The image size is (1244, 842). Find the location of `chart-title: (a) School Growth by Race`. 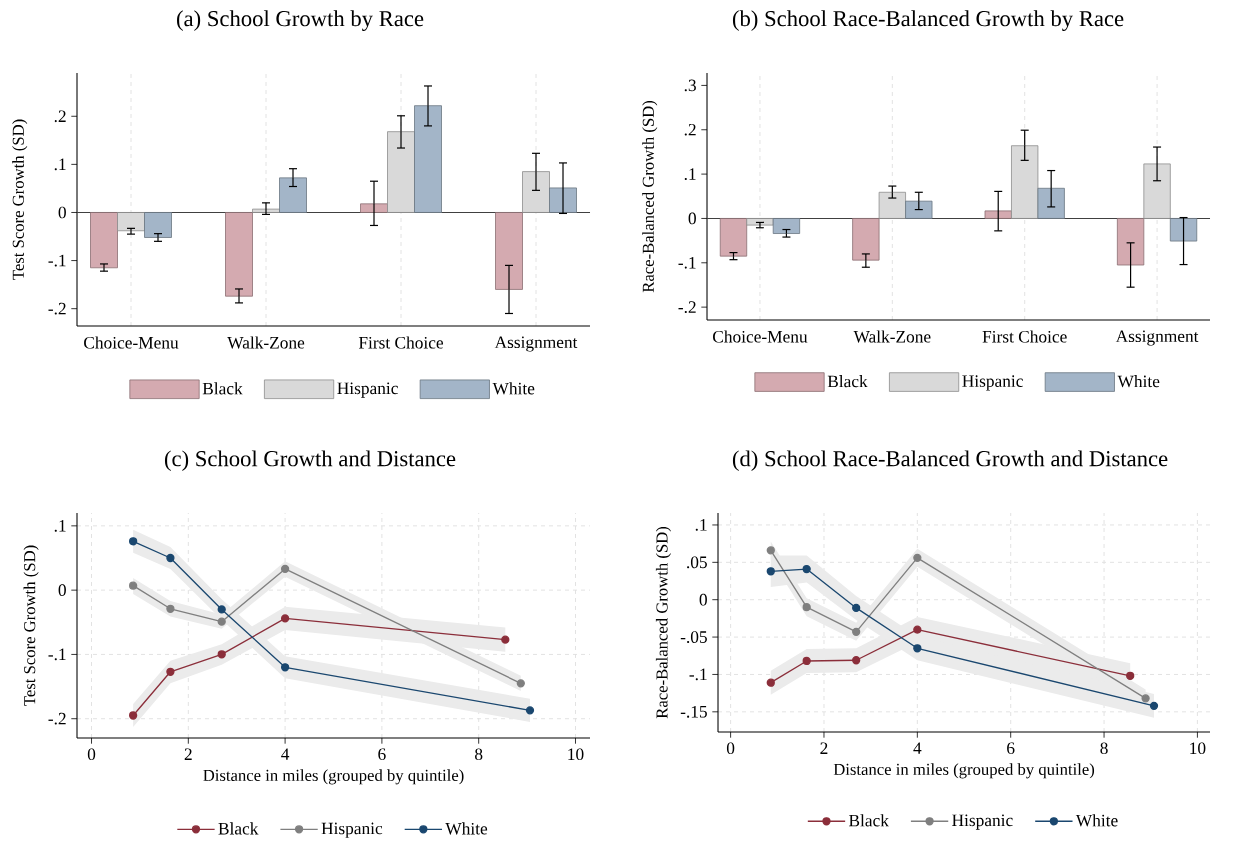

chart-title: (a) School Growth by Race is located at coordinates (300, 20).